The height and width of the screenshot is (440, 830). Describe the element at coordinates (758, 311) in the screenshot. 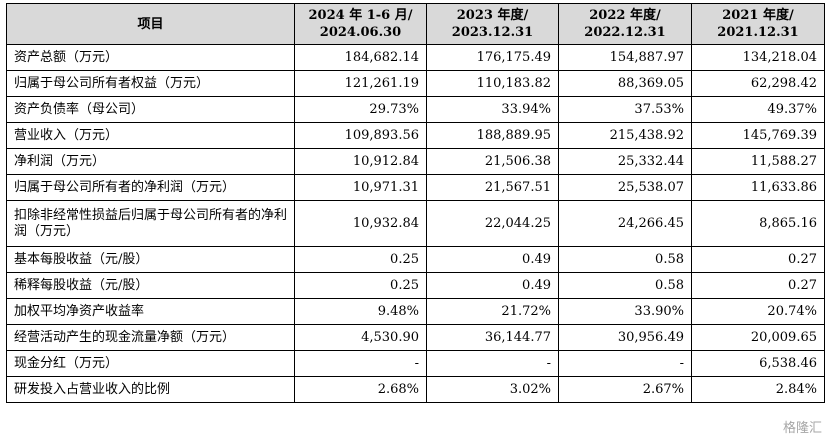

I see `value-cell: 20.74%` at that location.